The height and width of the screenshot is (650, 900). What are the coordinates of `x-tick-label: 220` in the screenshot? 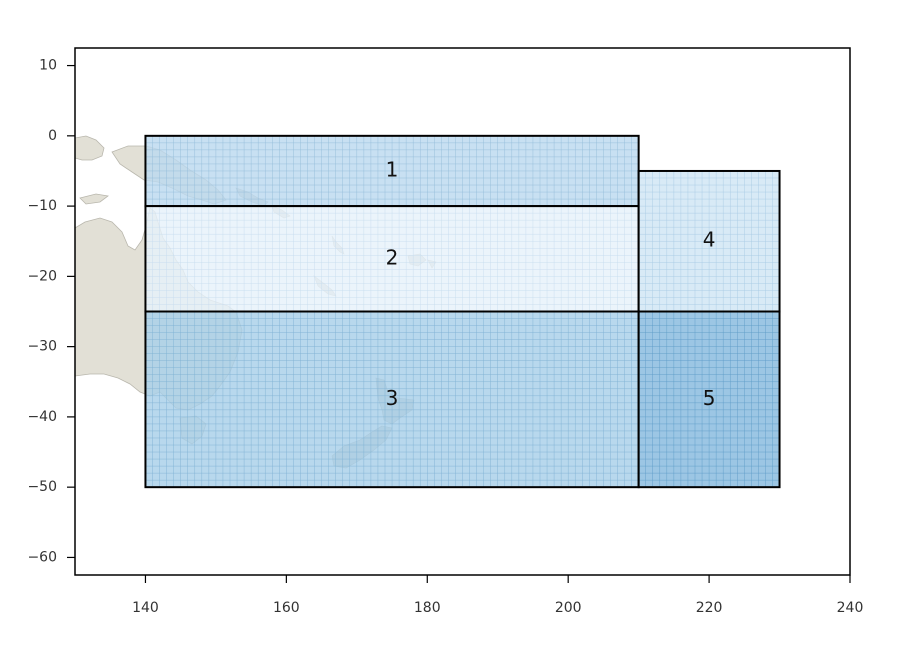 It's located at (709, 608).